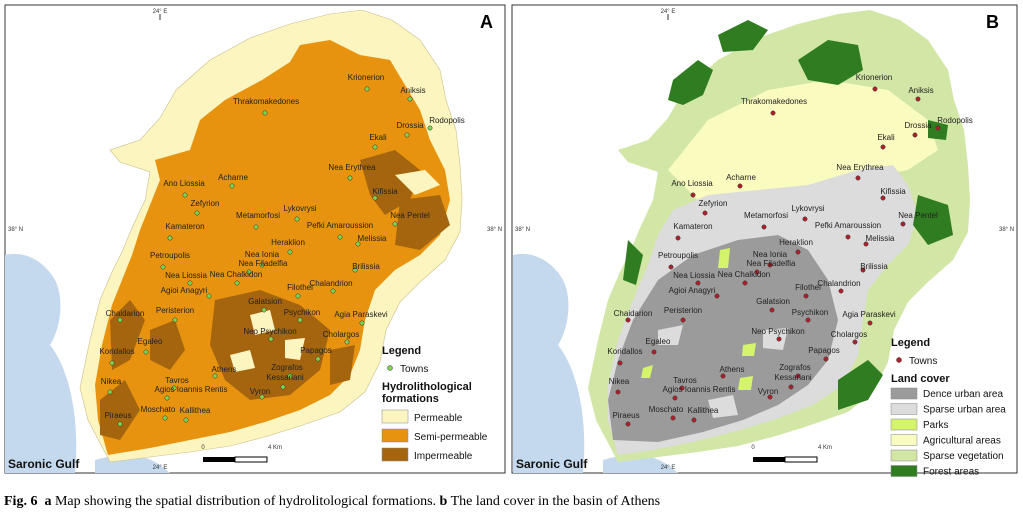 Image resolution: width=1023 pixels, height=517 pixels. I want to click on legend-heading: Land cover, so click(920, 379).